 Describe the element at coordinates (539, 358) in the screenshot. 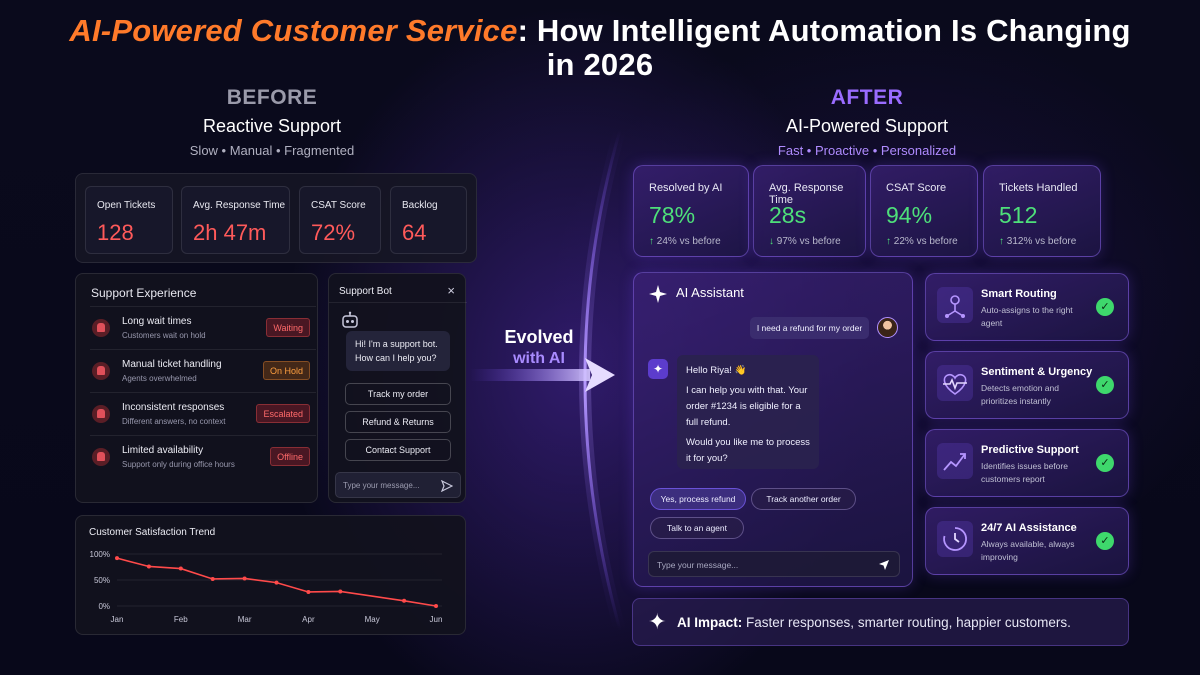

I see `evolved-line2: with AI` at that location.